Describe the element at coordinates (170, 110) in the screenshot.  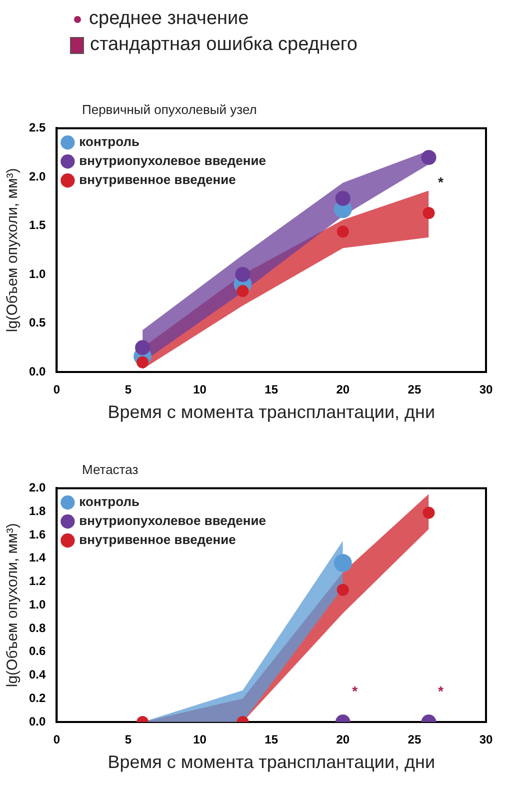
I see `chart-title: Первичный опухолевый узел` at that location.